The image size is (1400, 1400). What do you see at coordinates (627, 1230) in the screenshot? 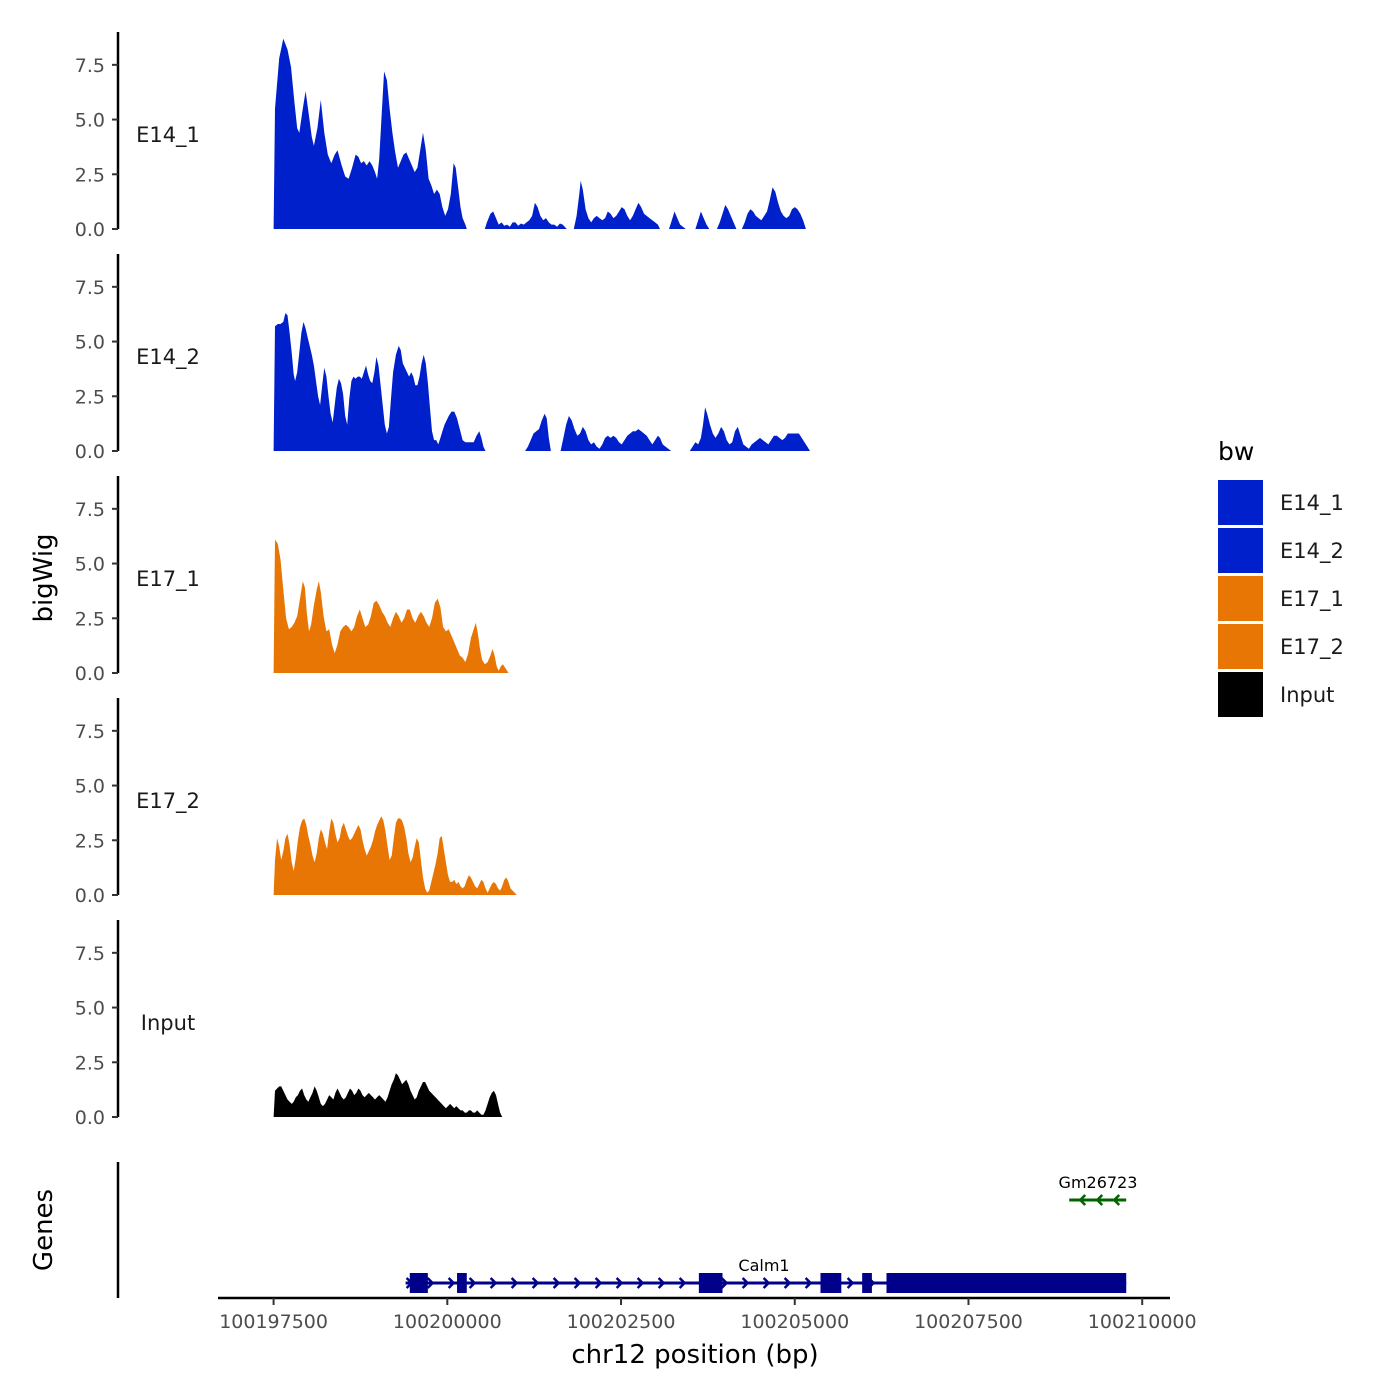
I see `gene-track: Calm1 Gm26723` at bounding box center [627, 1230].